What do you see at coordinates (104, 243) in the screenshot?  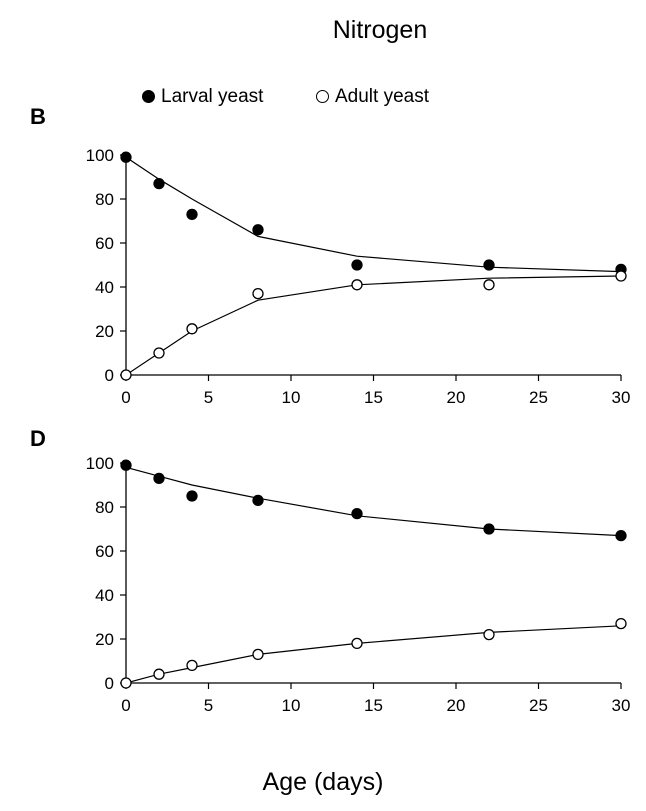 I see `panel-b-y-tick-label: 60` at bounding box center [104, 243].